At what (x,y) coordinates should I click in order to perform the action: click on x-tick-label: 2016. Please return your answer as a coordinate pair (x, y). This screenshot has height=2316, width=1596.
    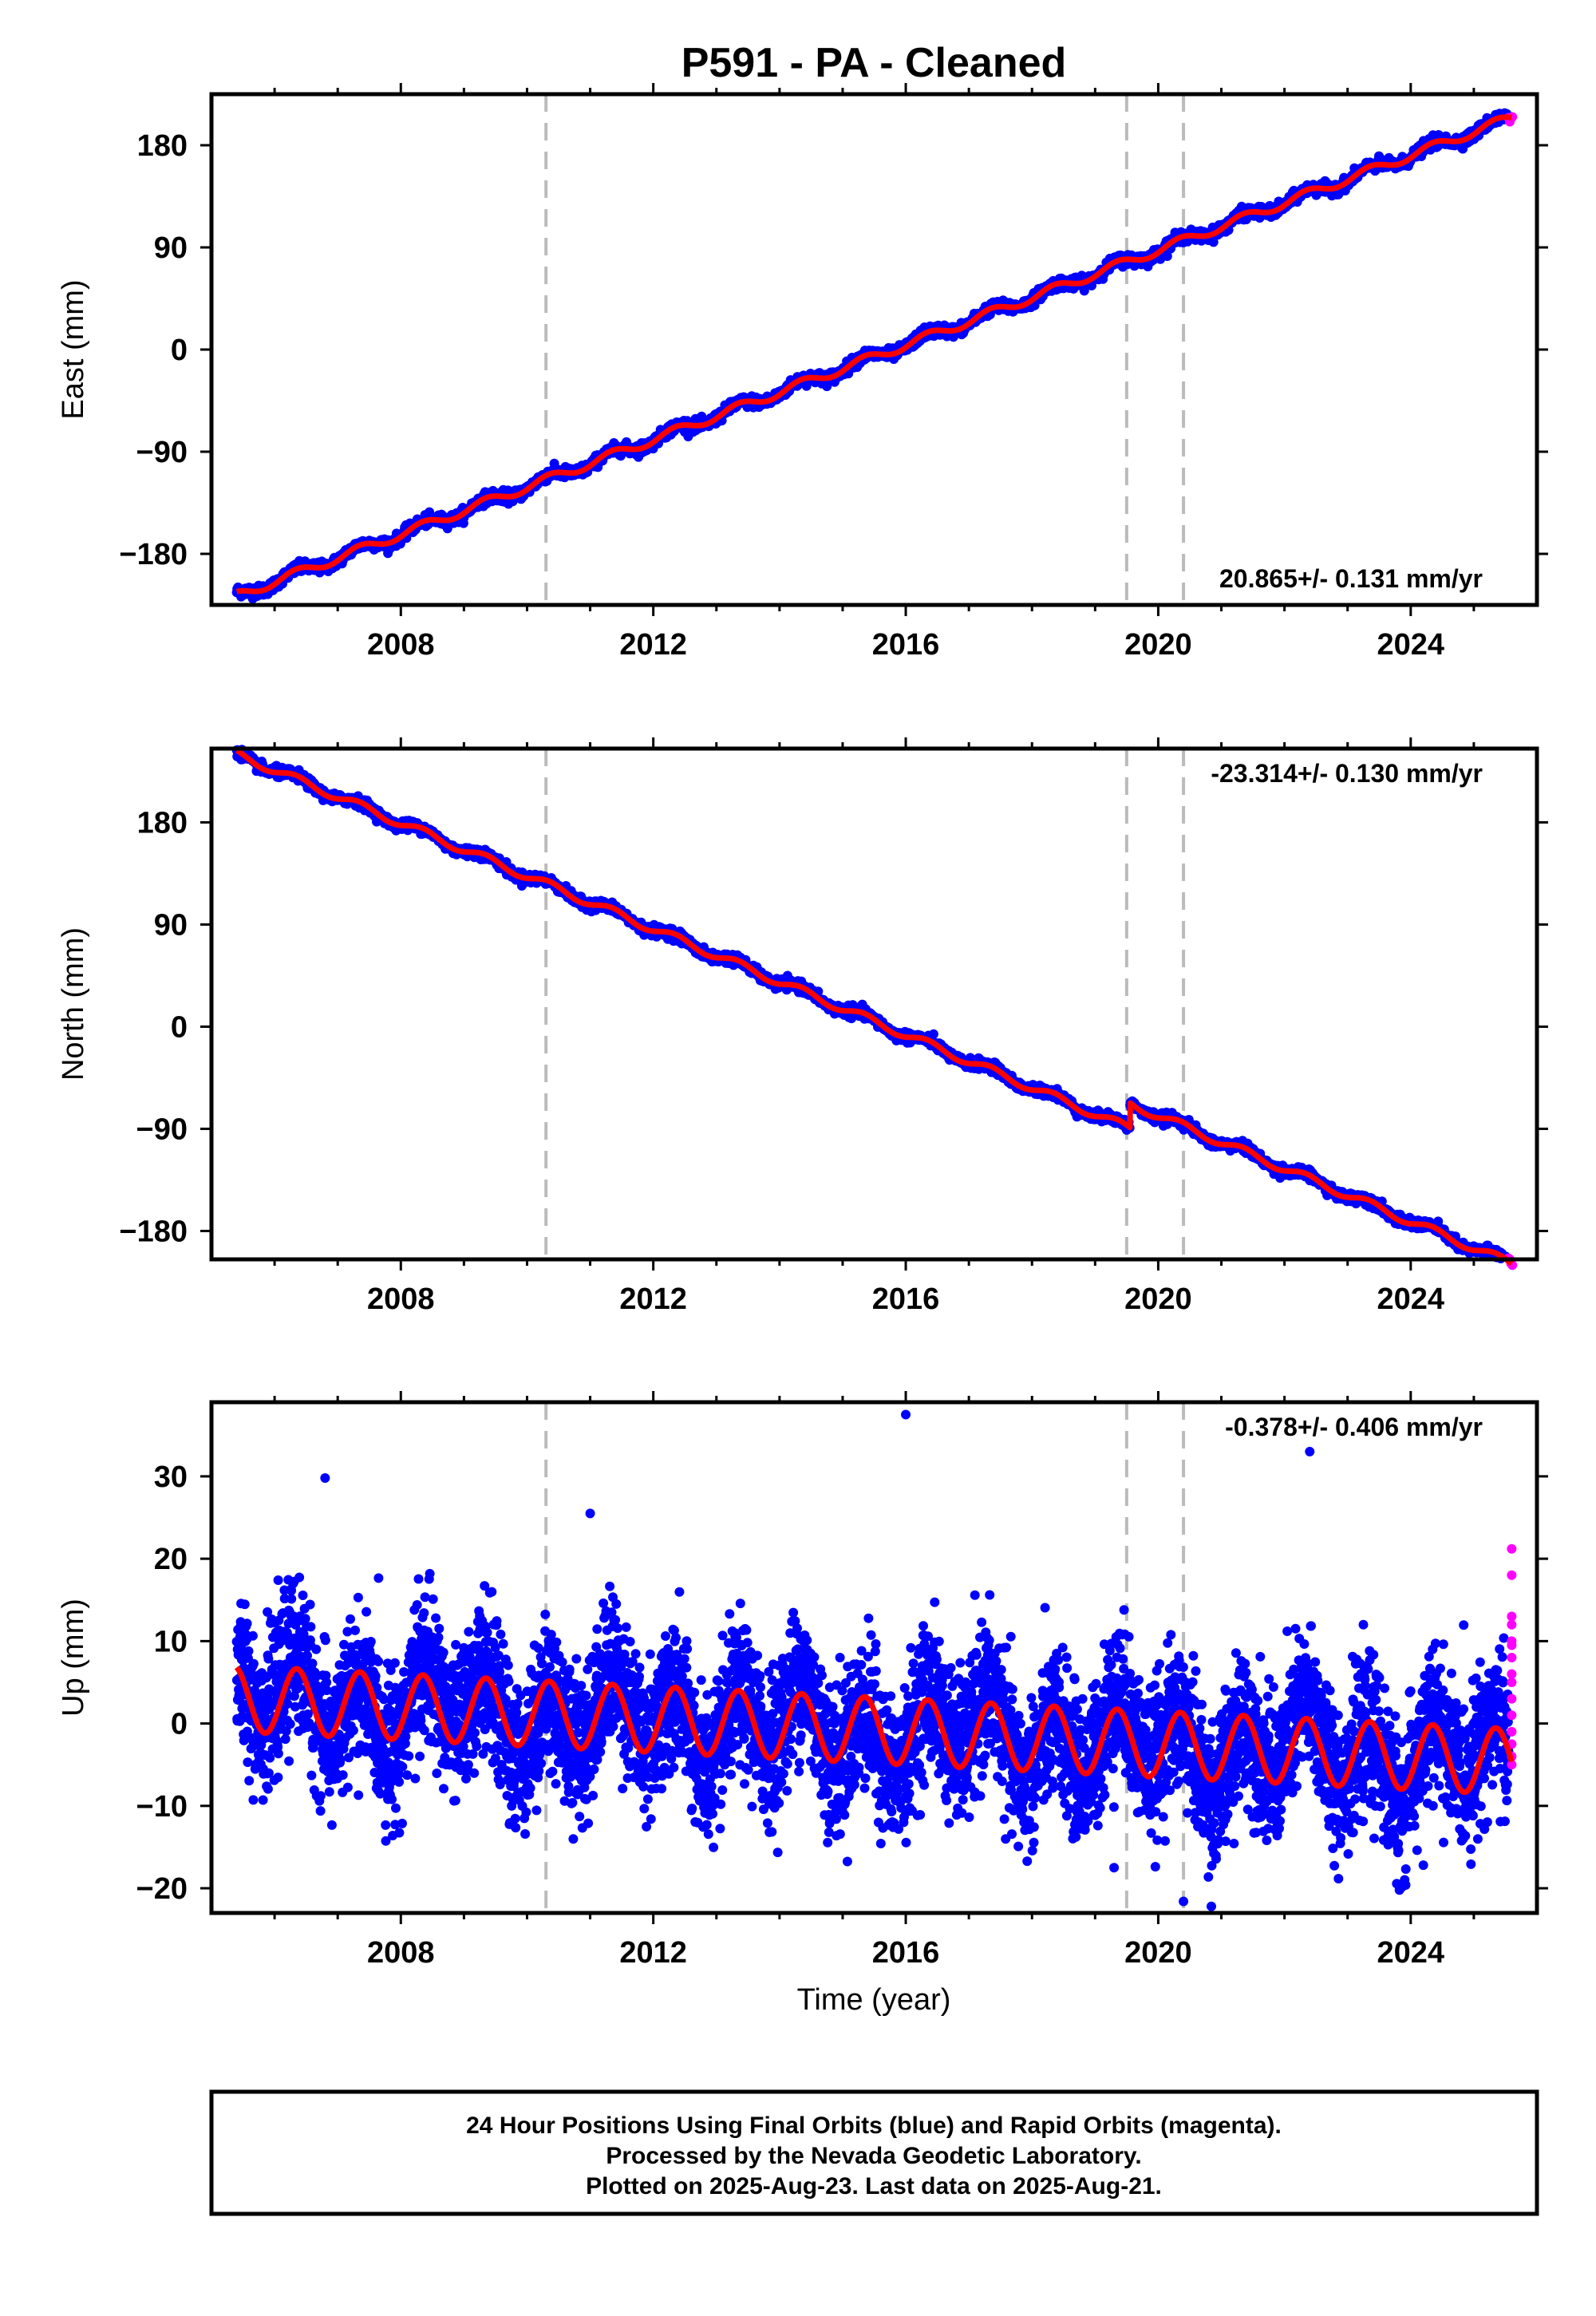
    Looking at the image, I should click on (906, 645).